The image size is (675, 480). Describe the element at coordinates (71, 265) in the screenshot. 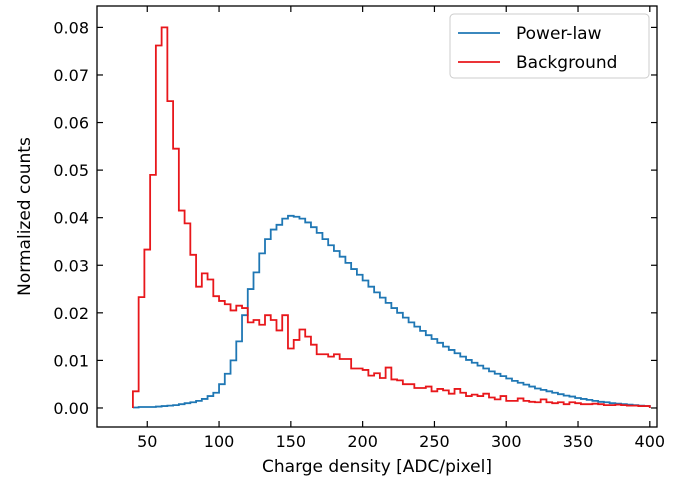

I see `y-tick-label: 0.03` at that location.